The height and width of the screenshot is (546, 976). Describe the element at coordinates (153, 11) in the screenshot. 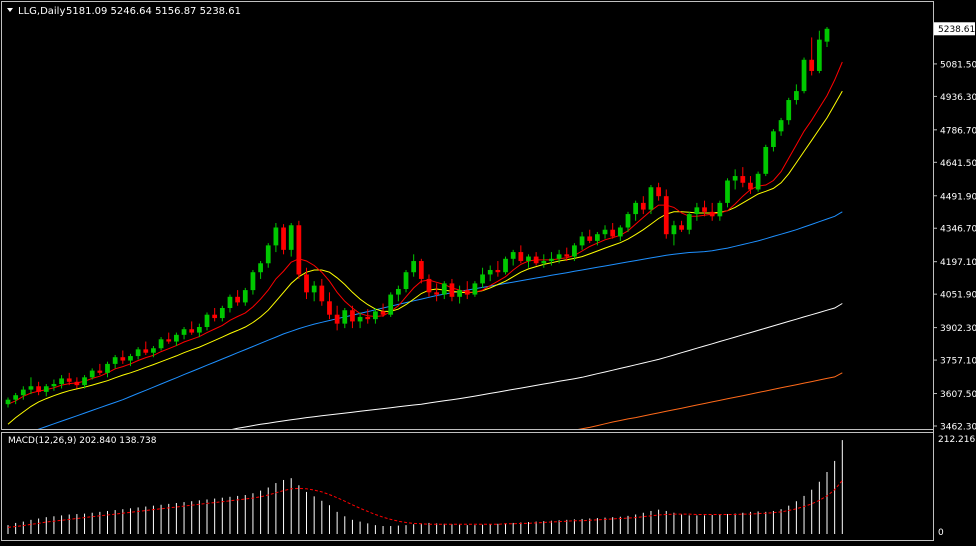

I see `ohlc-readout: 5181.09 5246.64 5156.87 5238.61` at that location.